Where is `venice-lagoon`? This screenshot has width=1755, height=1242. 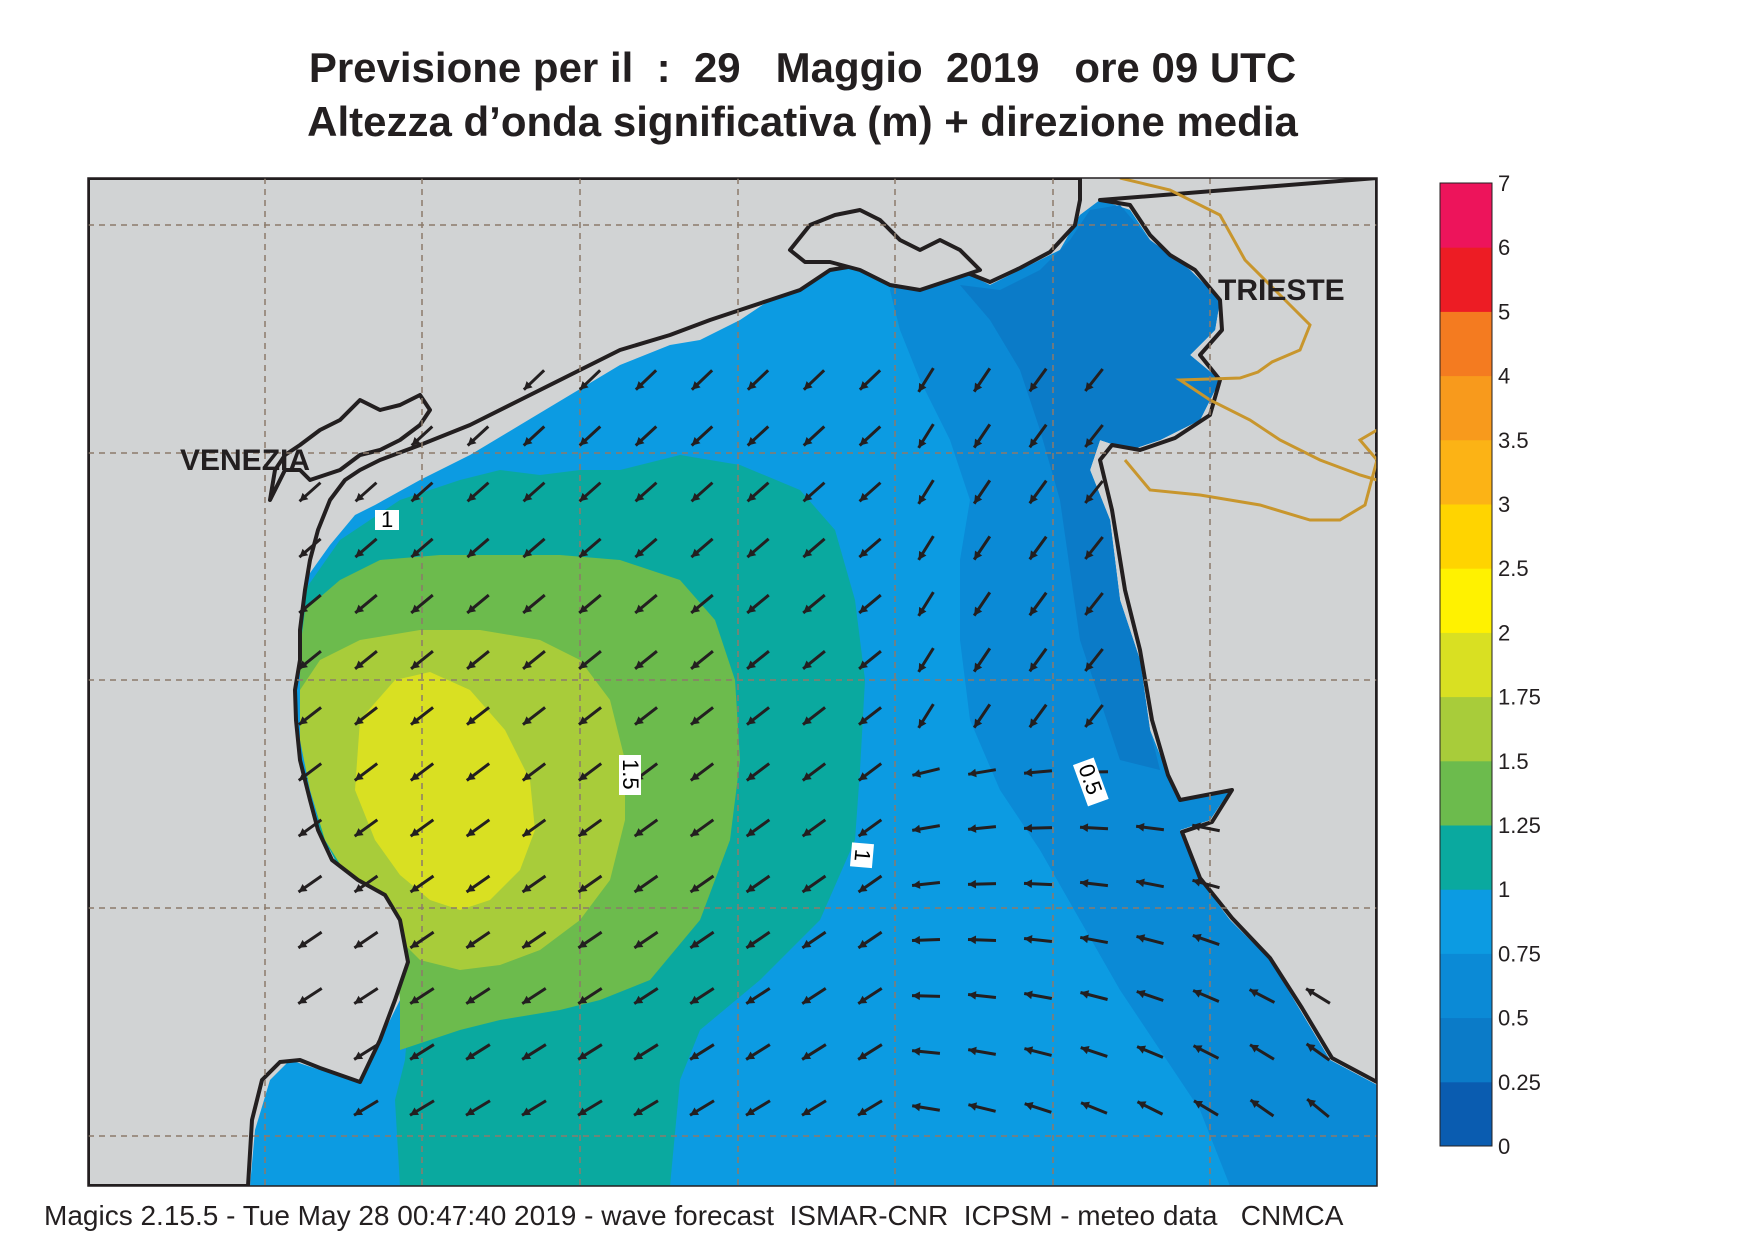
venice-lagoon is located at coordinates (350, 447).